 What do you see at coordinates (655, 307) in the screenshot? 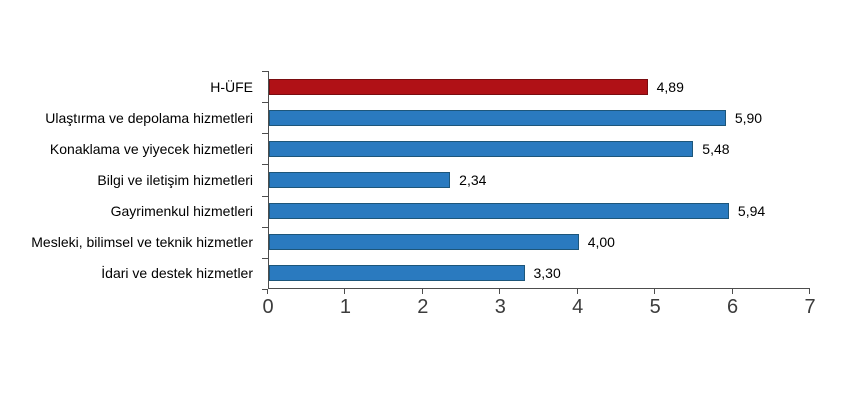
I see `x-axis-tick-label: 5` at bounding box center [655, 307].